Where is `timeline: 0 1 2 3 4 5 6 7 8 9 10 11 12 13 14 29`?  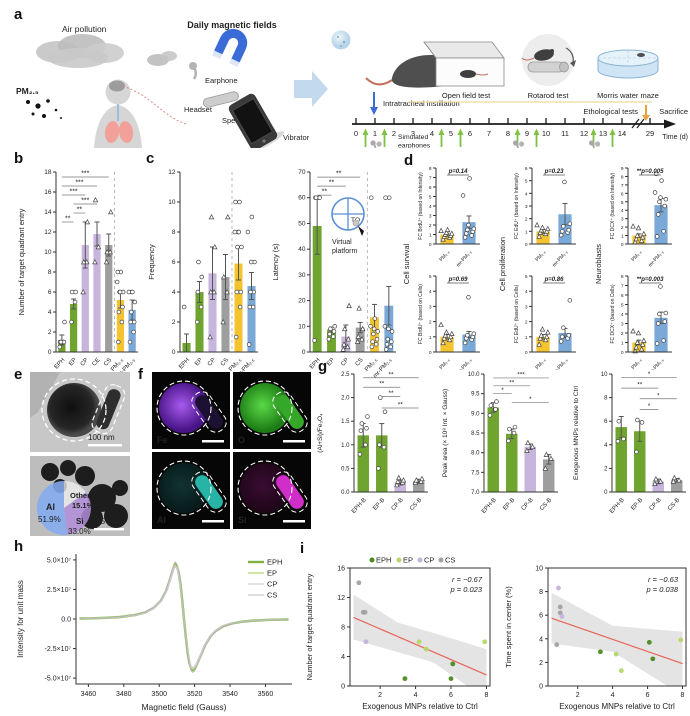 timeline: 0 1 2 3 4 5 6 7 8 9 10 11 12 13 14 29 is located at coordinates (514, 133).